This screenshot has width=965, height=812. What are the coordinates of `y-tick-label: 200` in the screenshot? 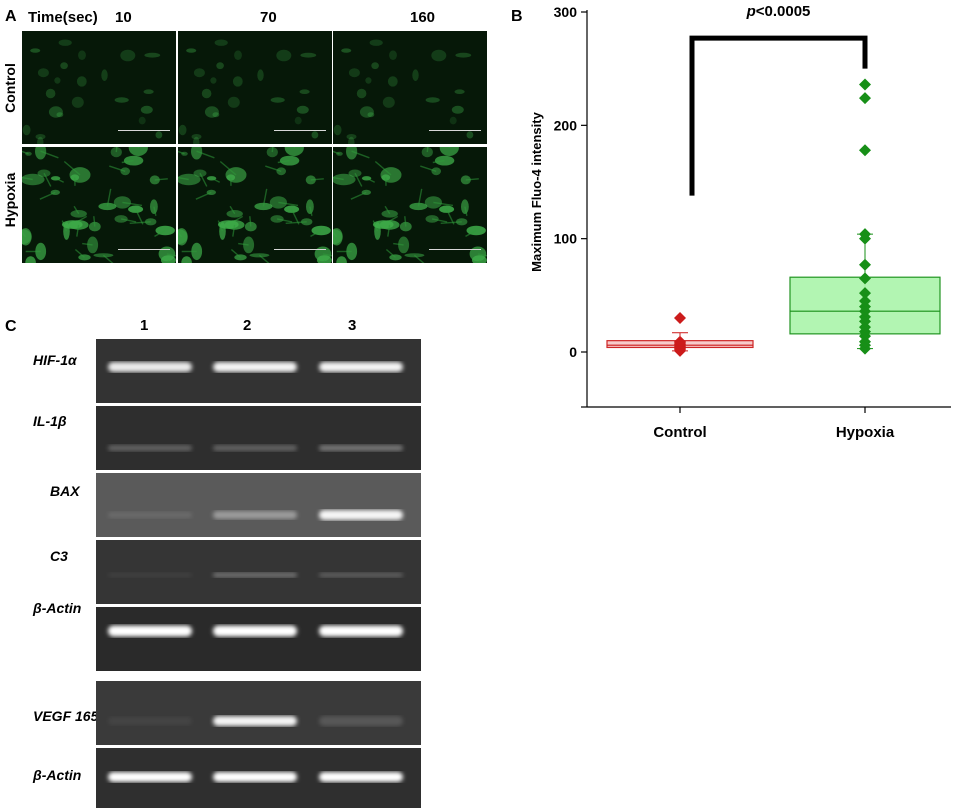 It's located at (566, 125).